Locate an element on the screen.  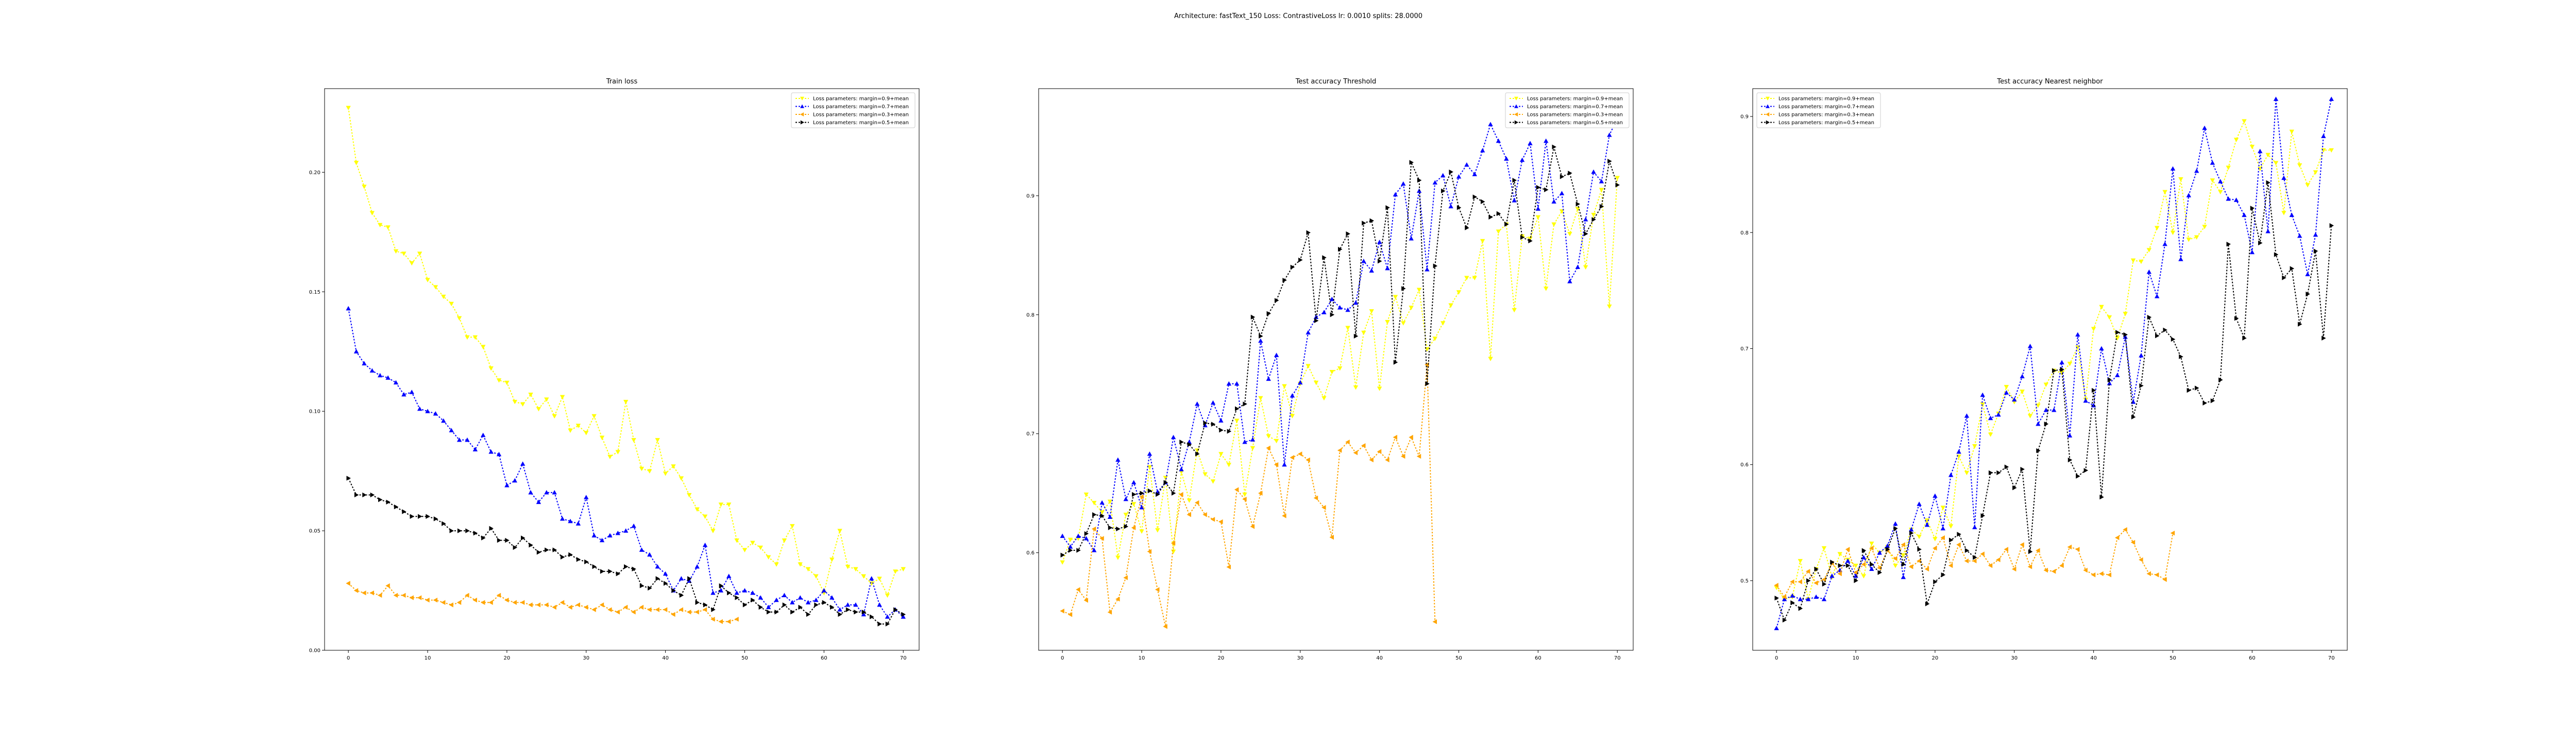
threshold-xtick-label: 60 is located at coordinates (1538, 658).